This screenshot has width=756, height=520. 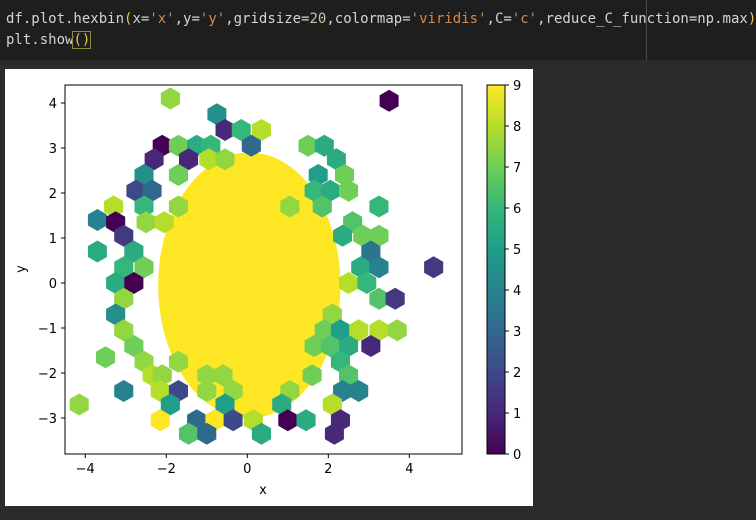 I want to click on editor-ruler, so click(x=646, y=30).